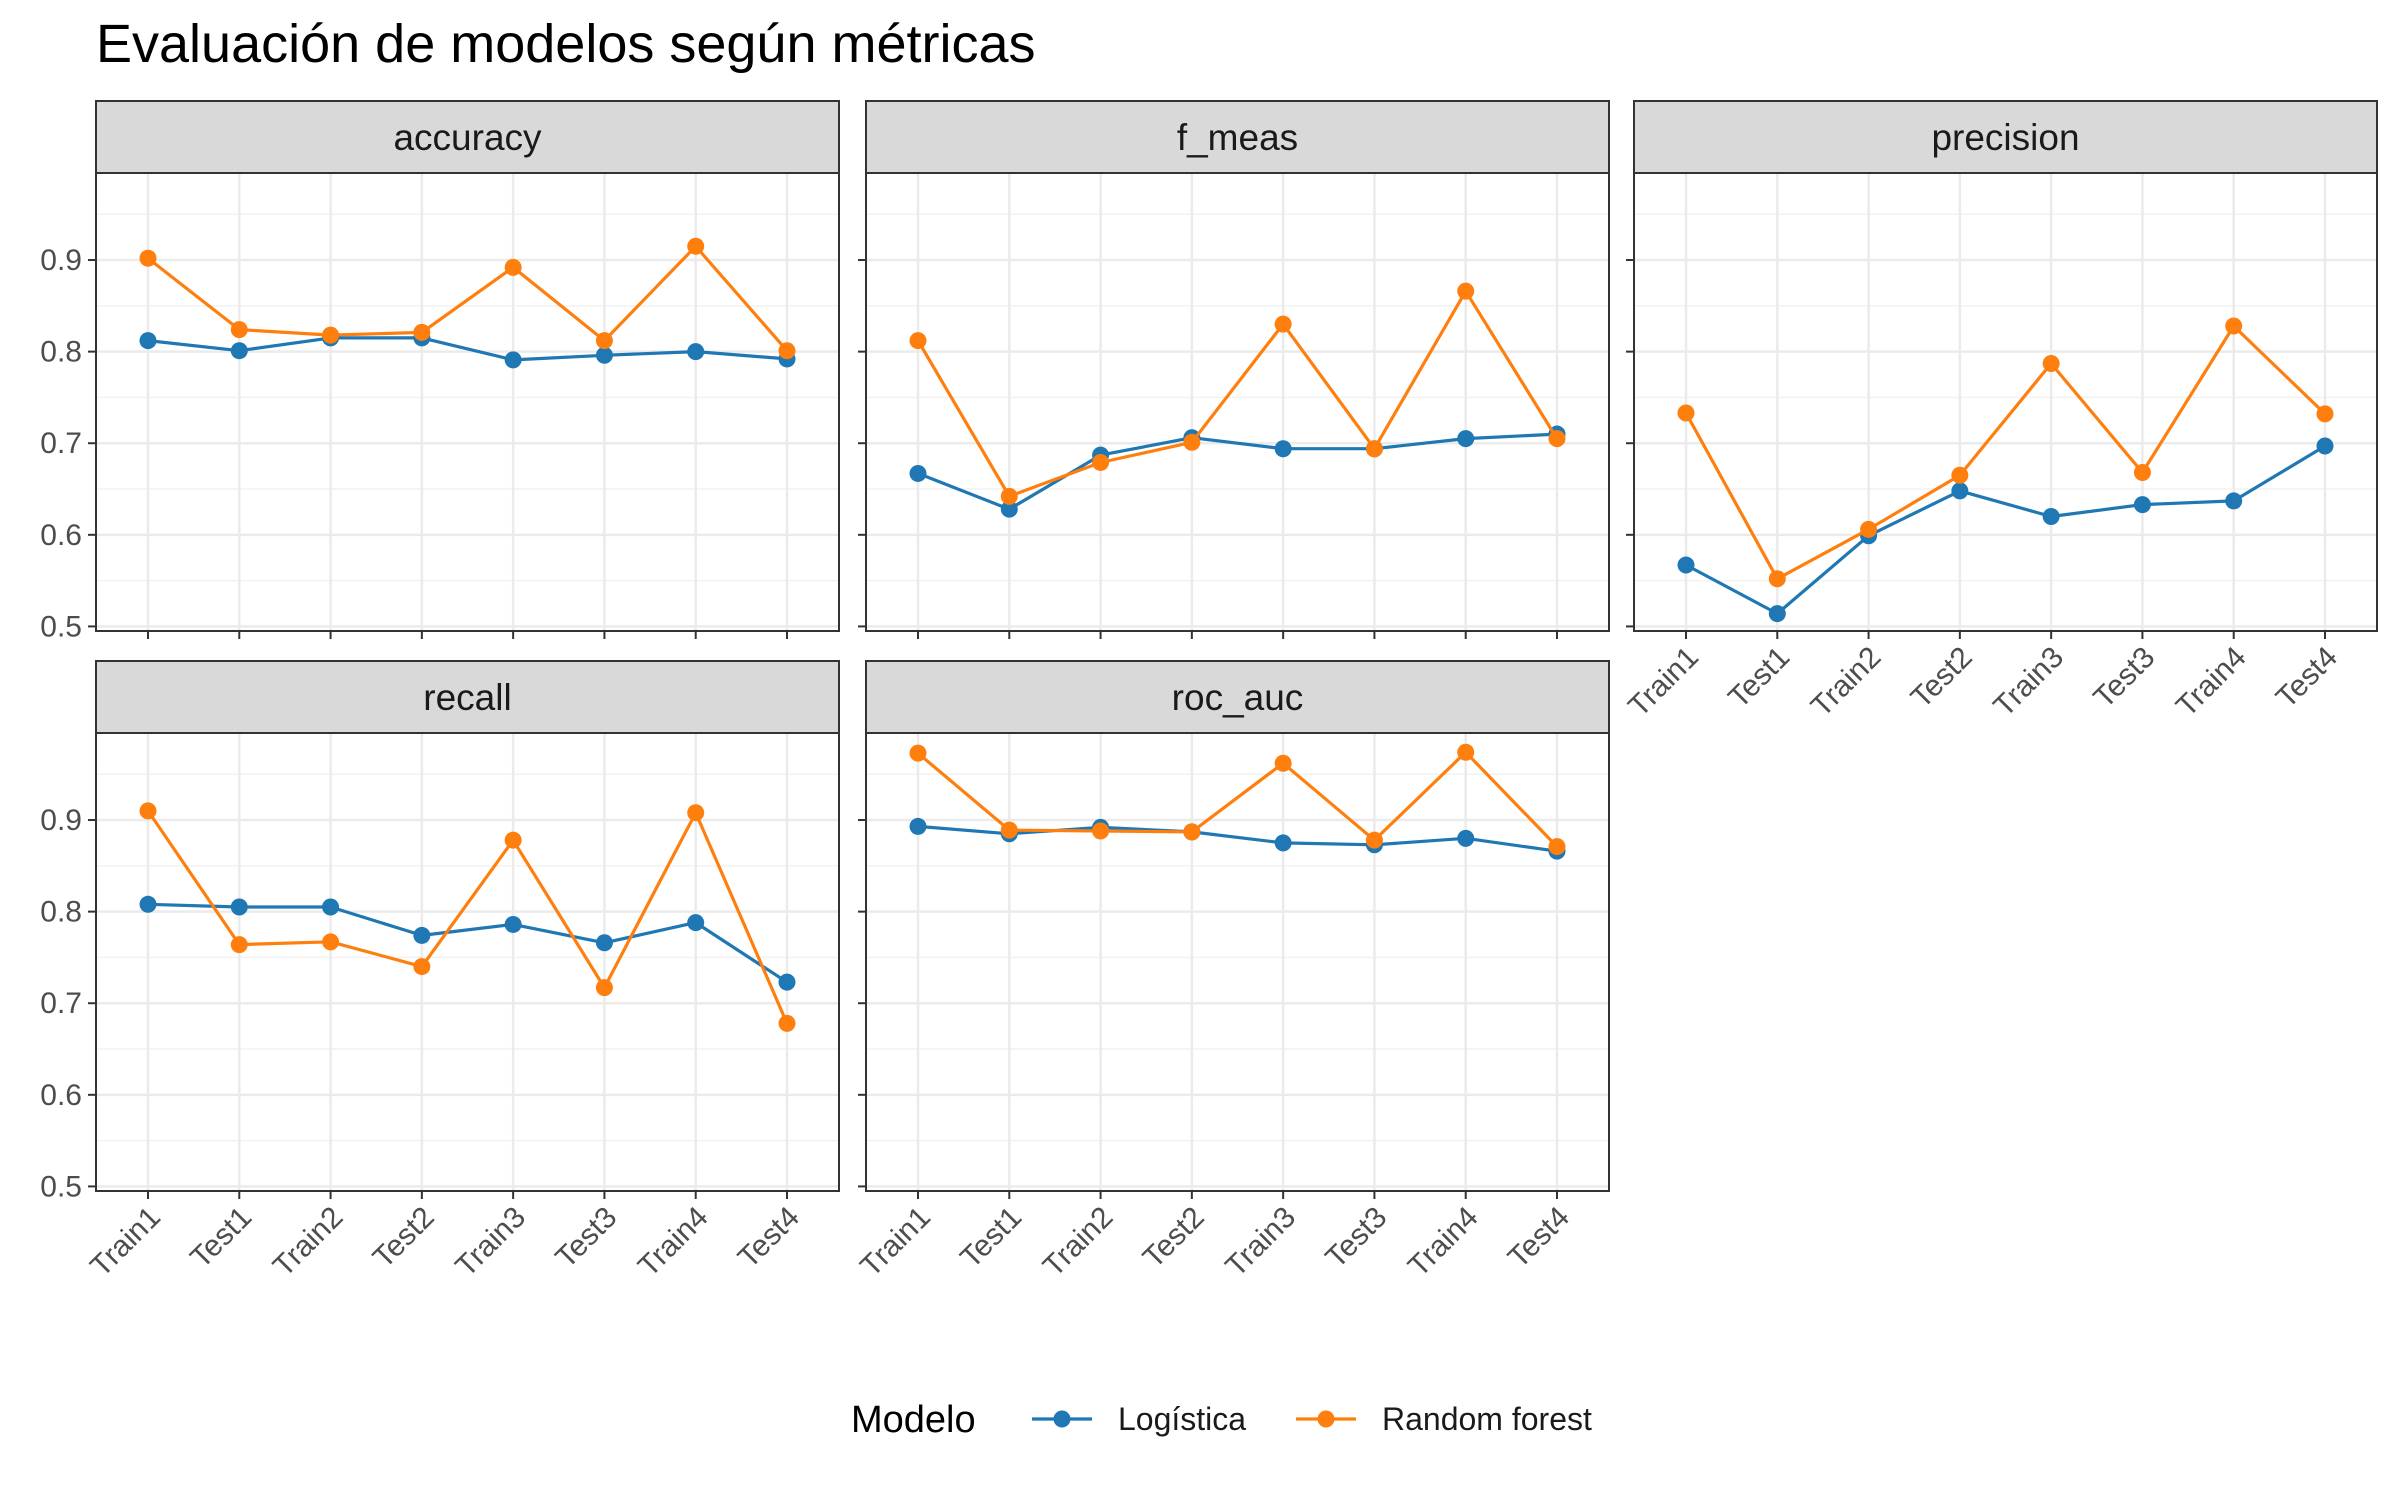 This screenshot has height=1500, width=2400. I want to click on facet-strip-label: recall, so click(467, 697).